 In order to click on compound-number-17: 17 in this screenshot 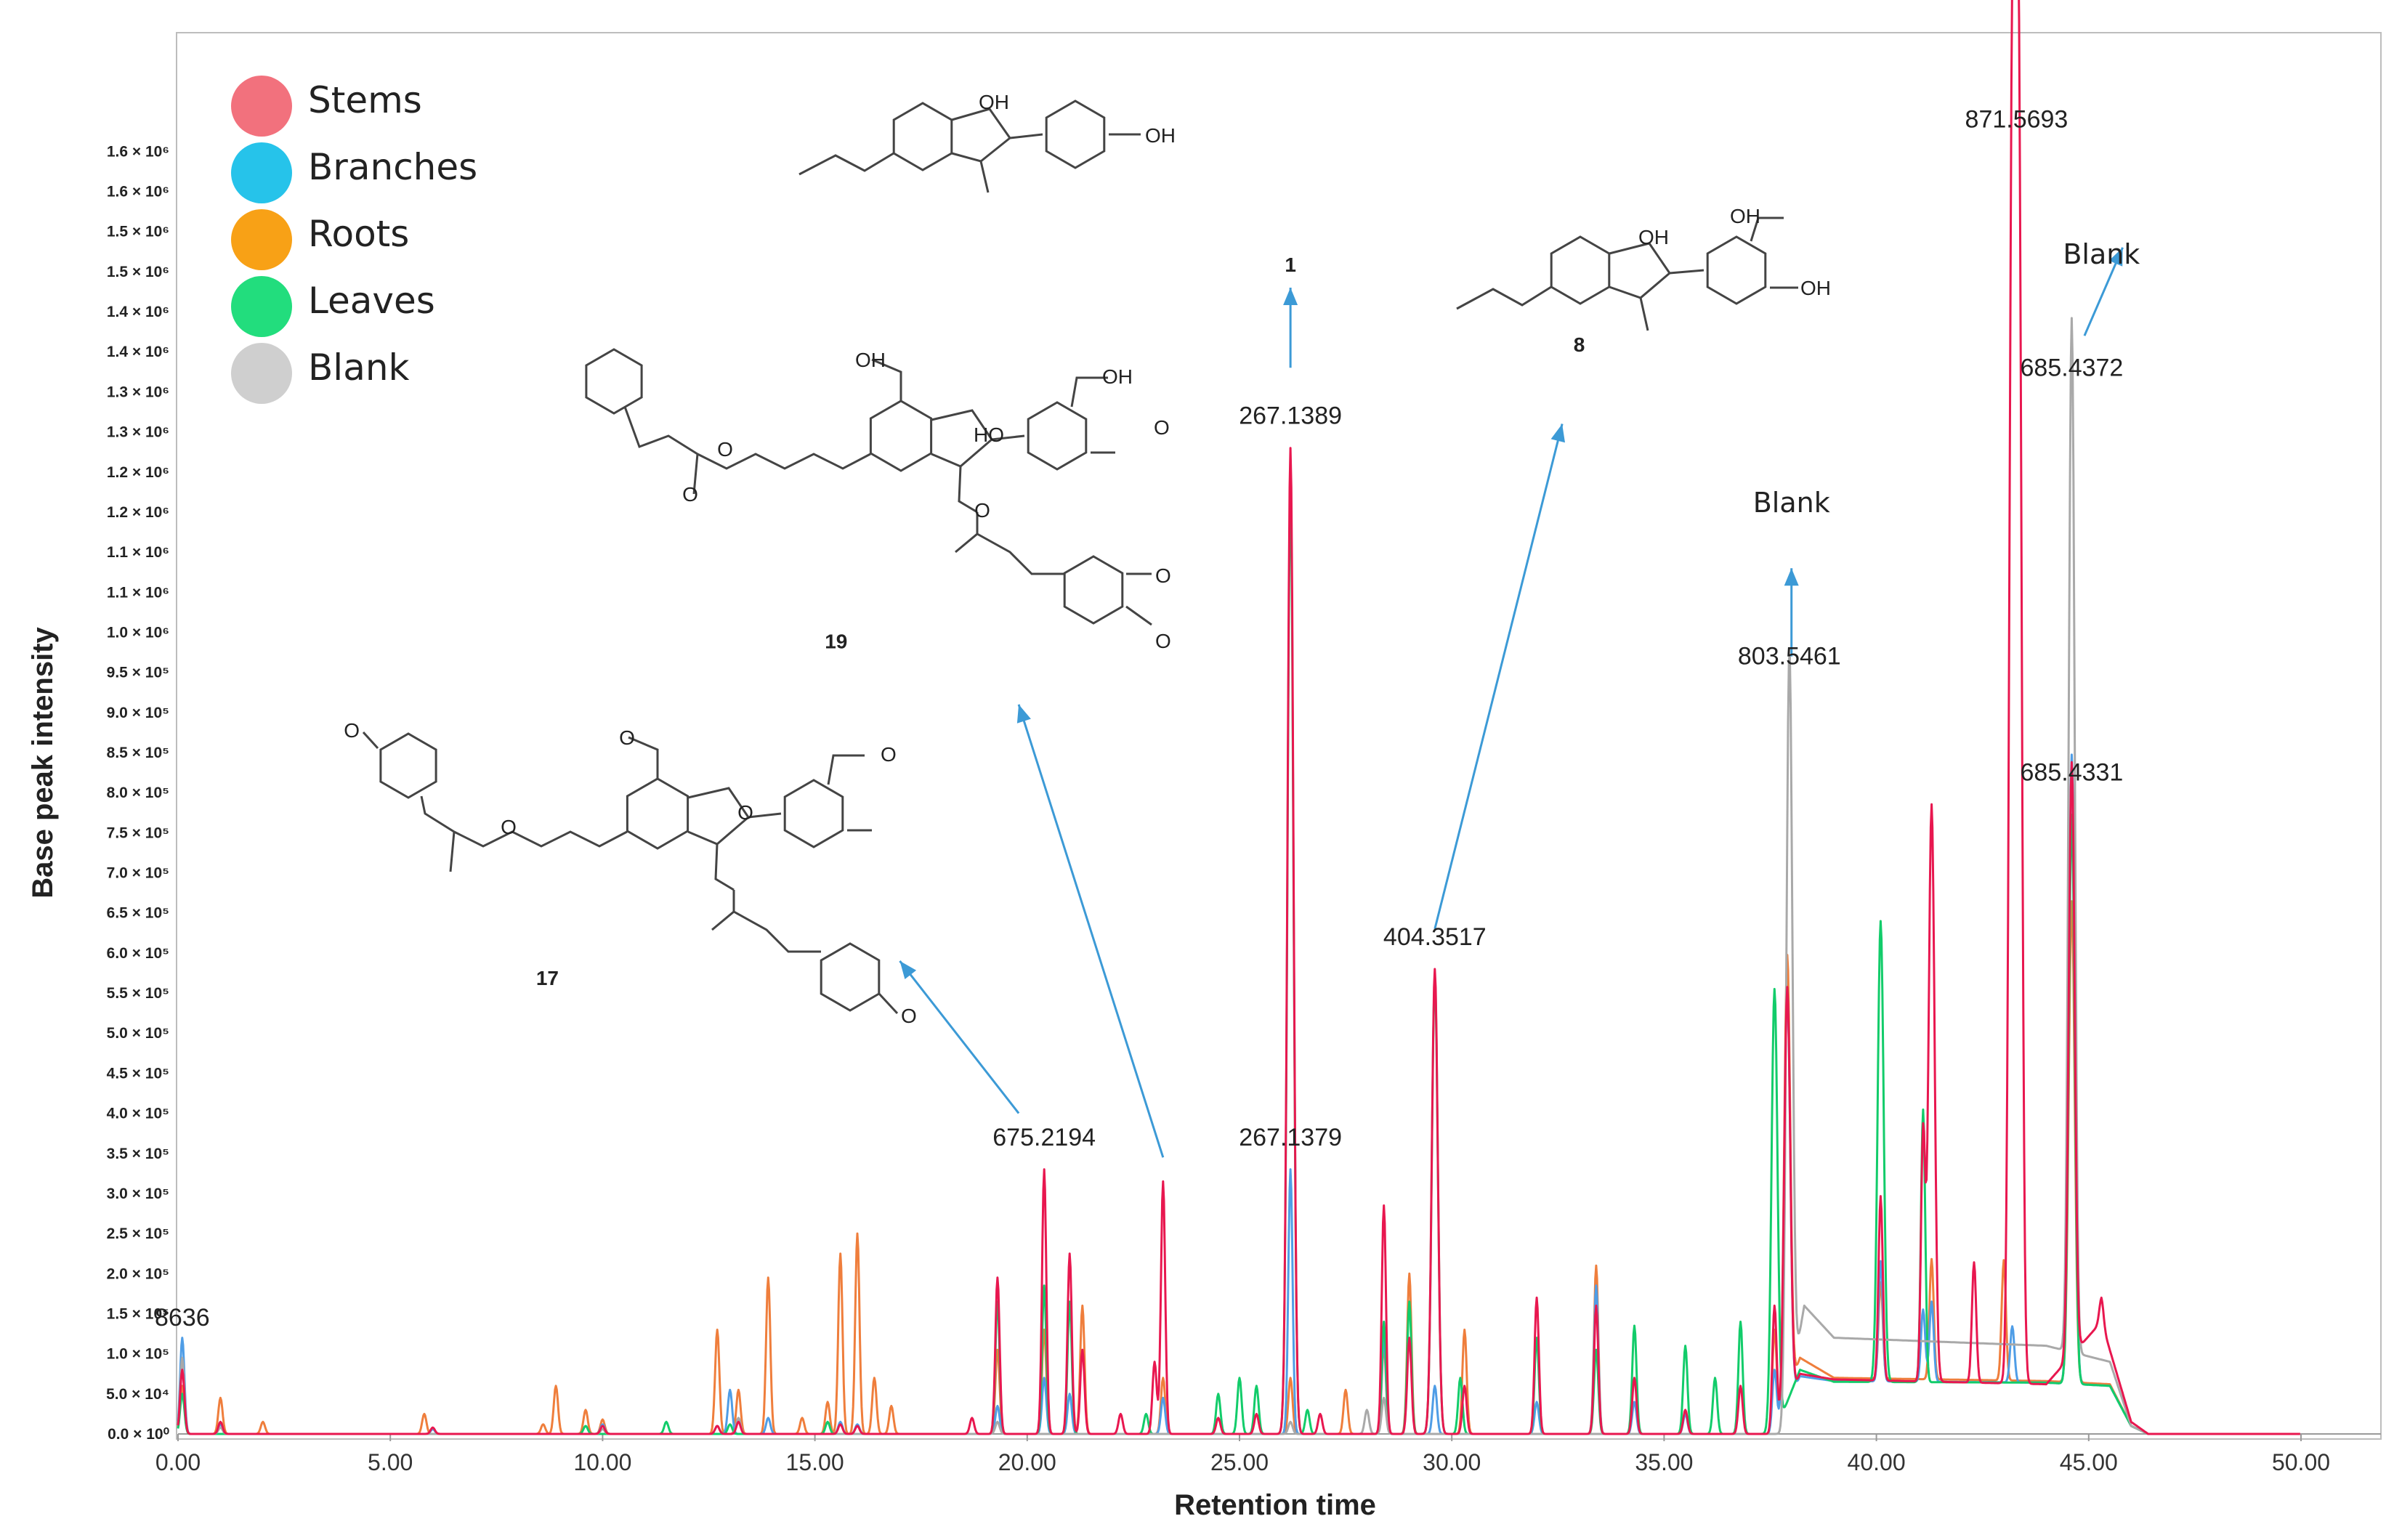, I will do `click(547, 978)`.